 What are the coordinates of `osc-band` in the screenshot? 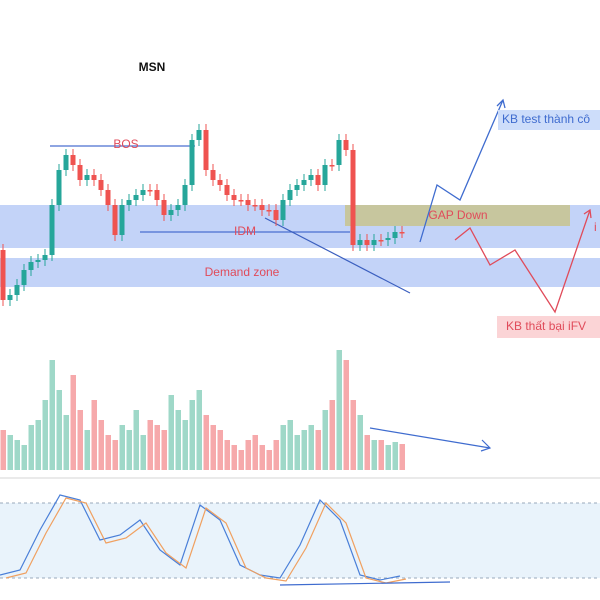 It's located at (300, 540).